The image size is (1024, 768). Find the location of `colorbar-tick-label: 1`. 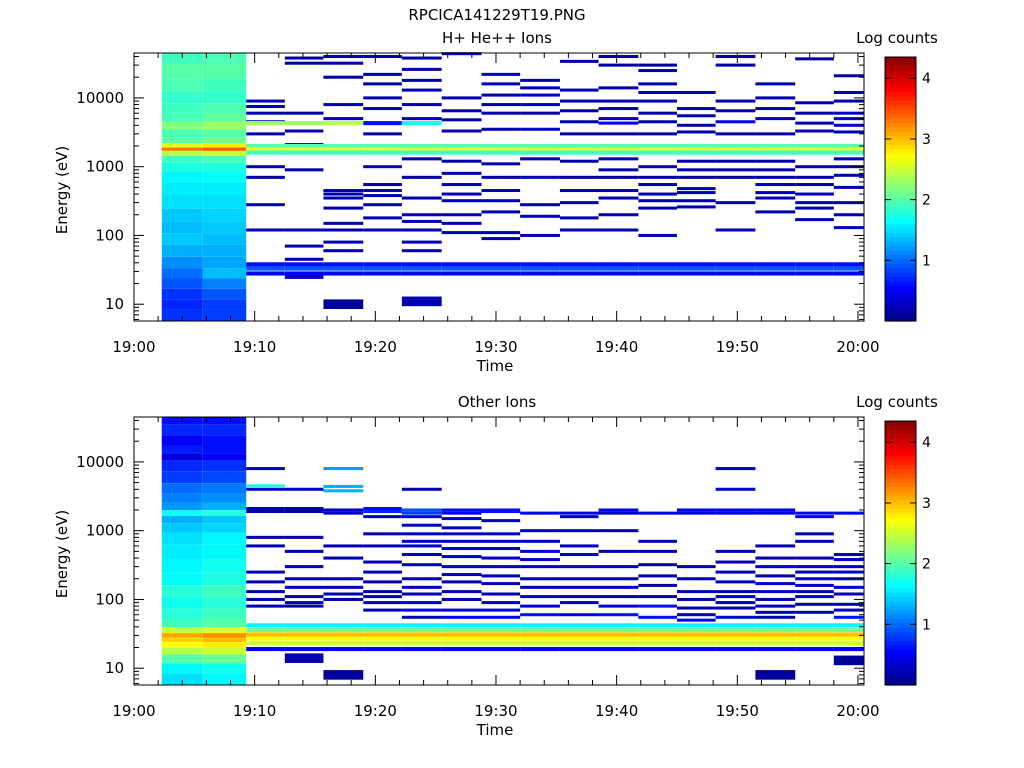

colorbar-tick-label: 1 is located at coordinates (926, 625).